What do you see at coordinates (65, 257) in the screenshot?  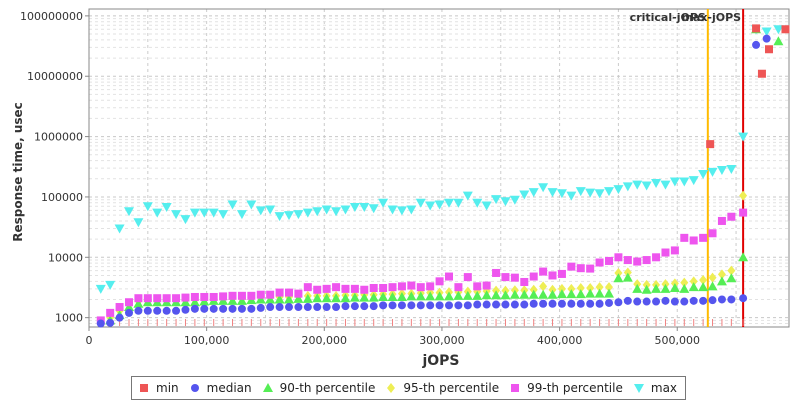 I see `y-tick-label: 10000` at bounding box center [65, 257].